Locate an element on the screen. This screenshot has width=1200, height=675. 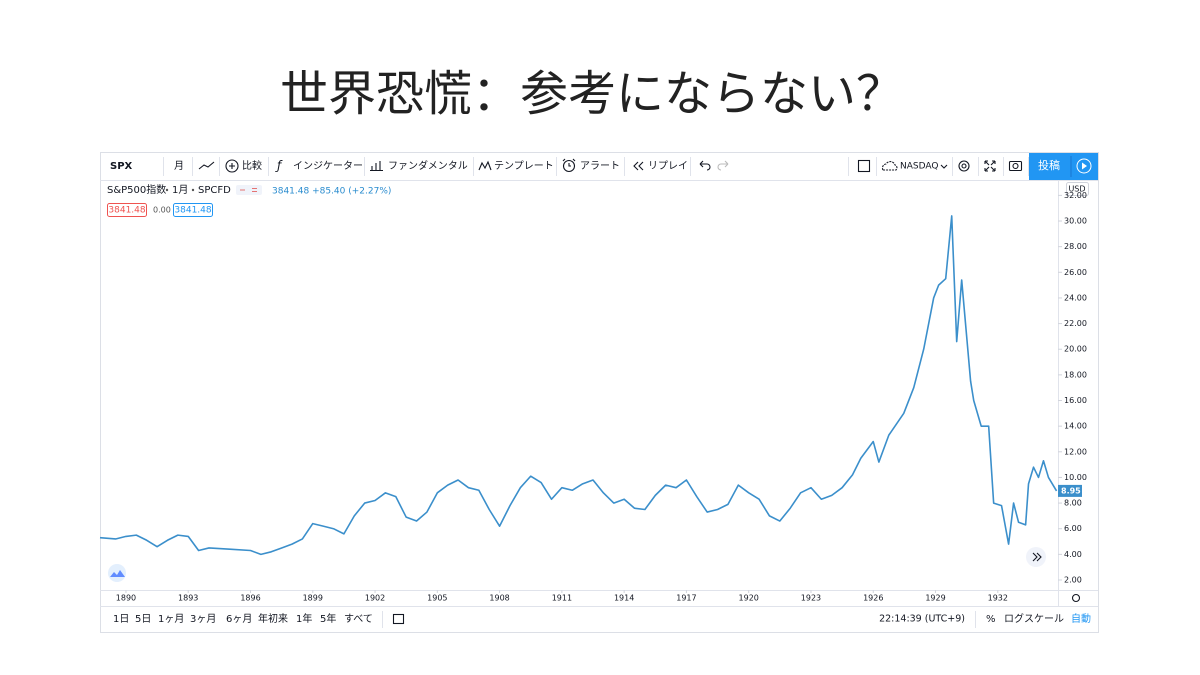
settings-icon is located at coordinates (964, 166).